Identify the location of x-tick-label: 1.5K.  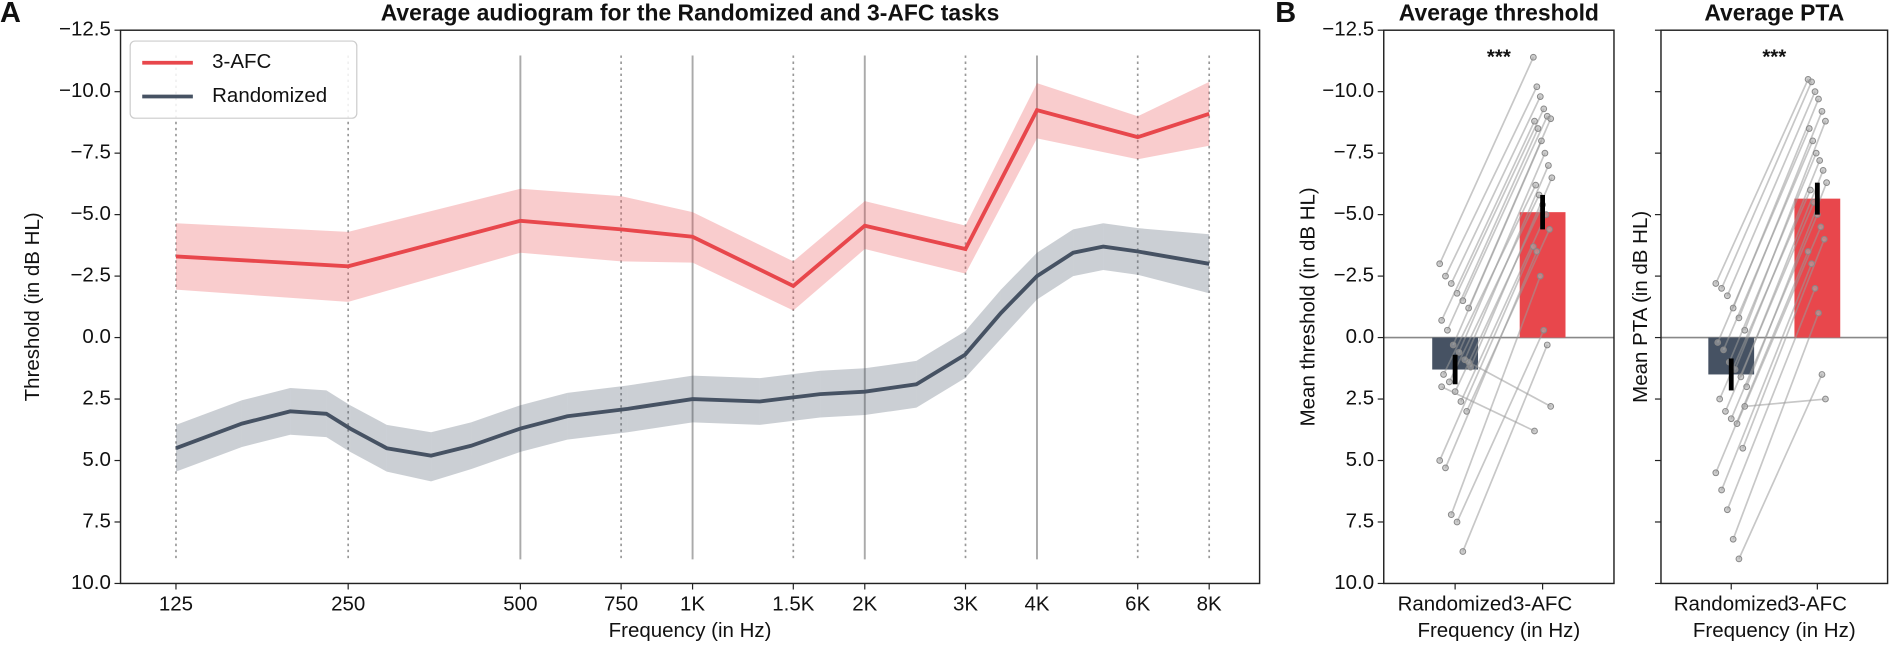
(793, 604).